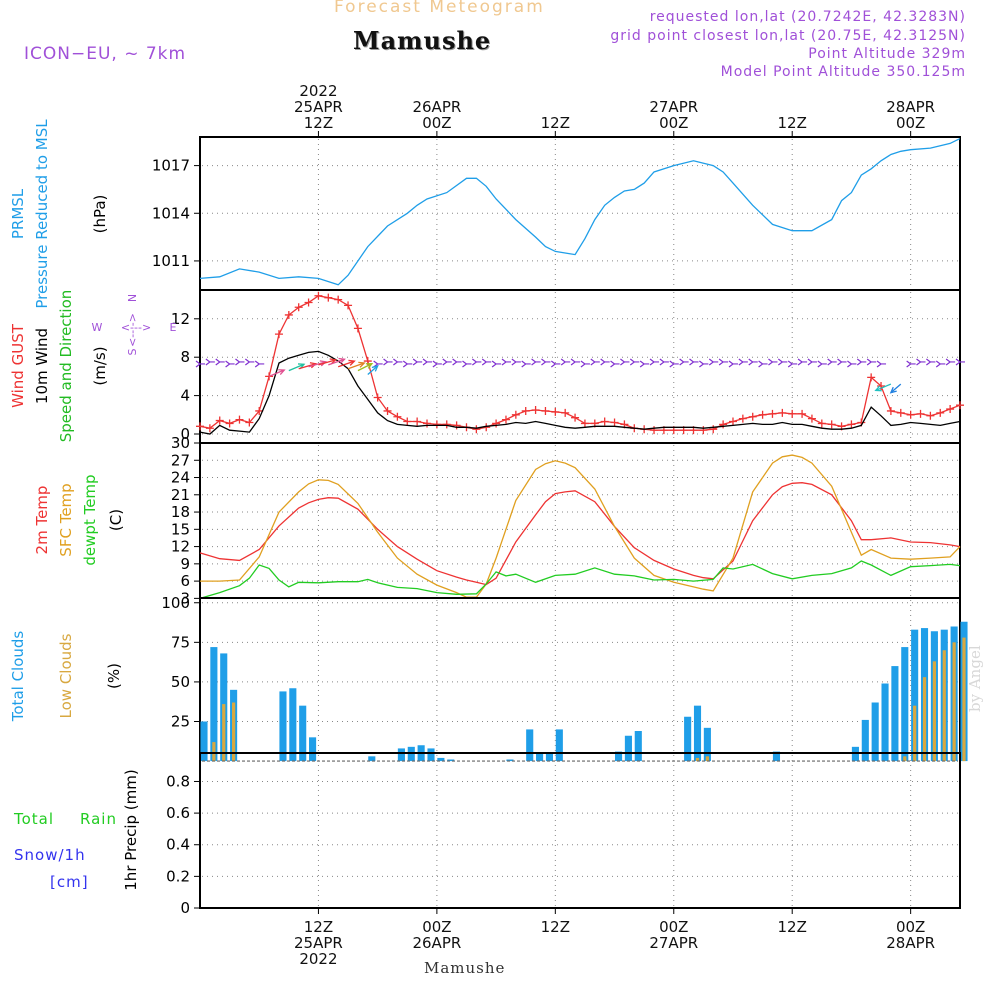  What do you see at coordinates (178, 781) in the screenshot?
I see `ytick-label: 0.8` at bounding box center [178, 781].